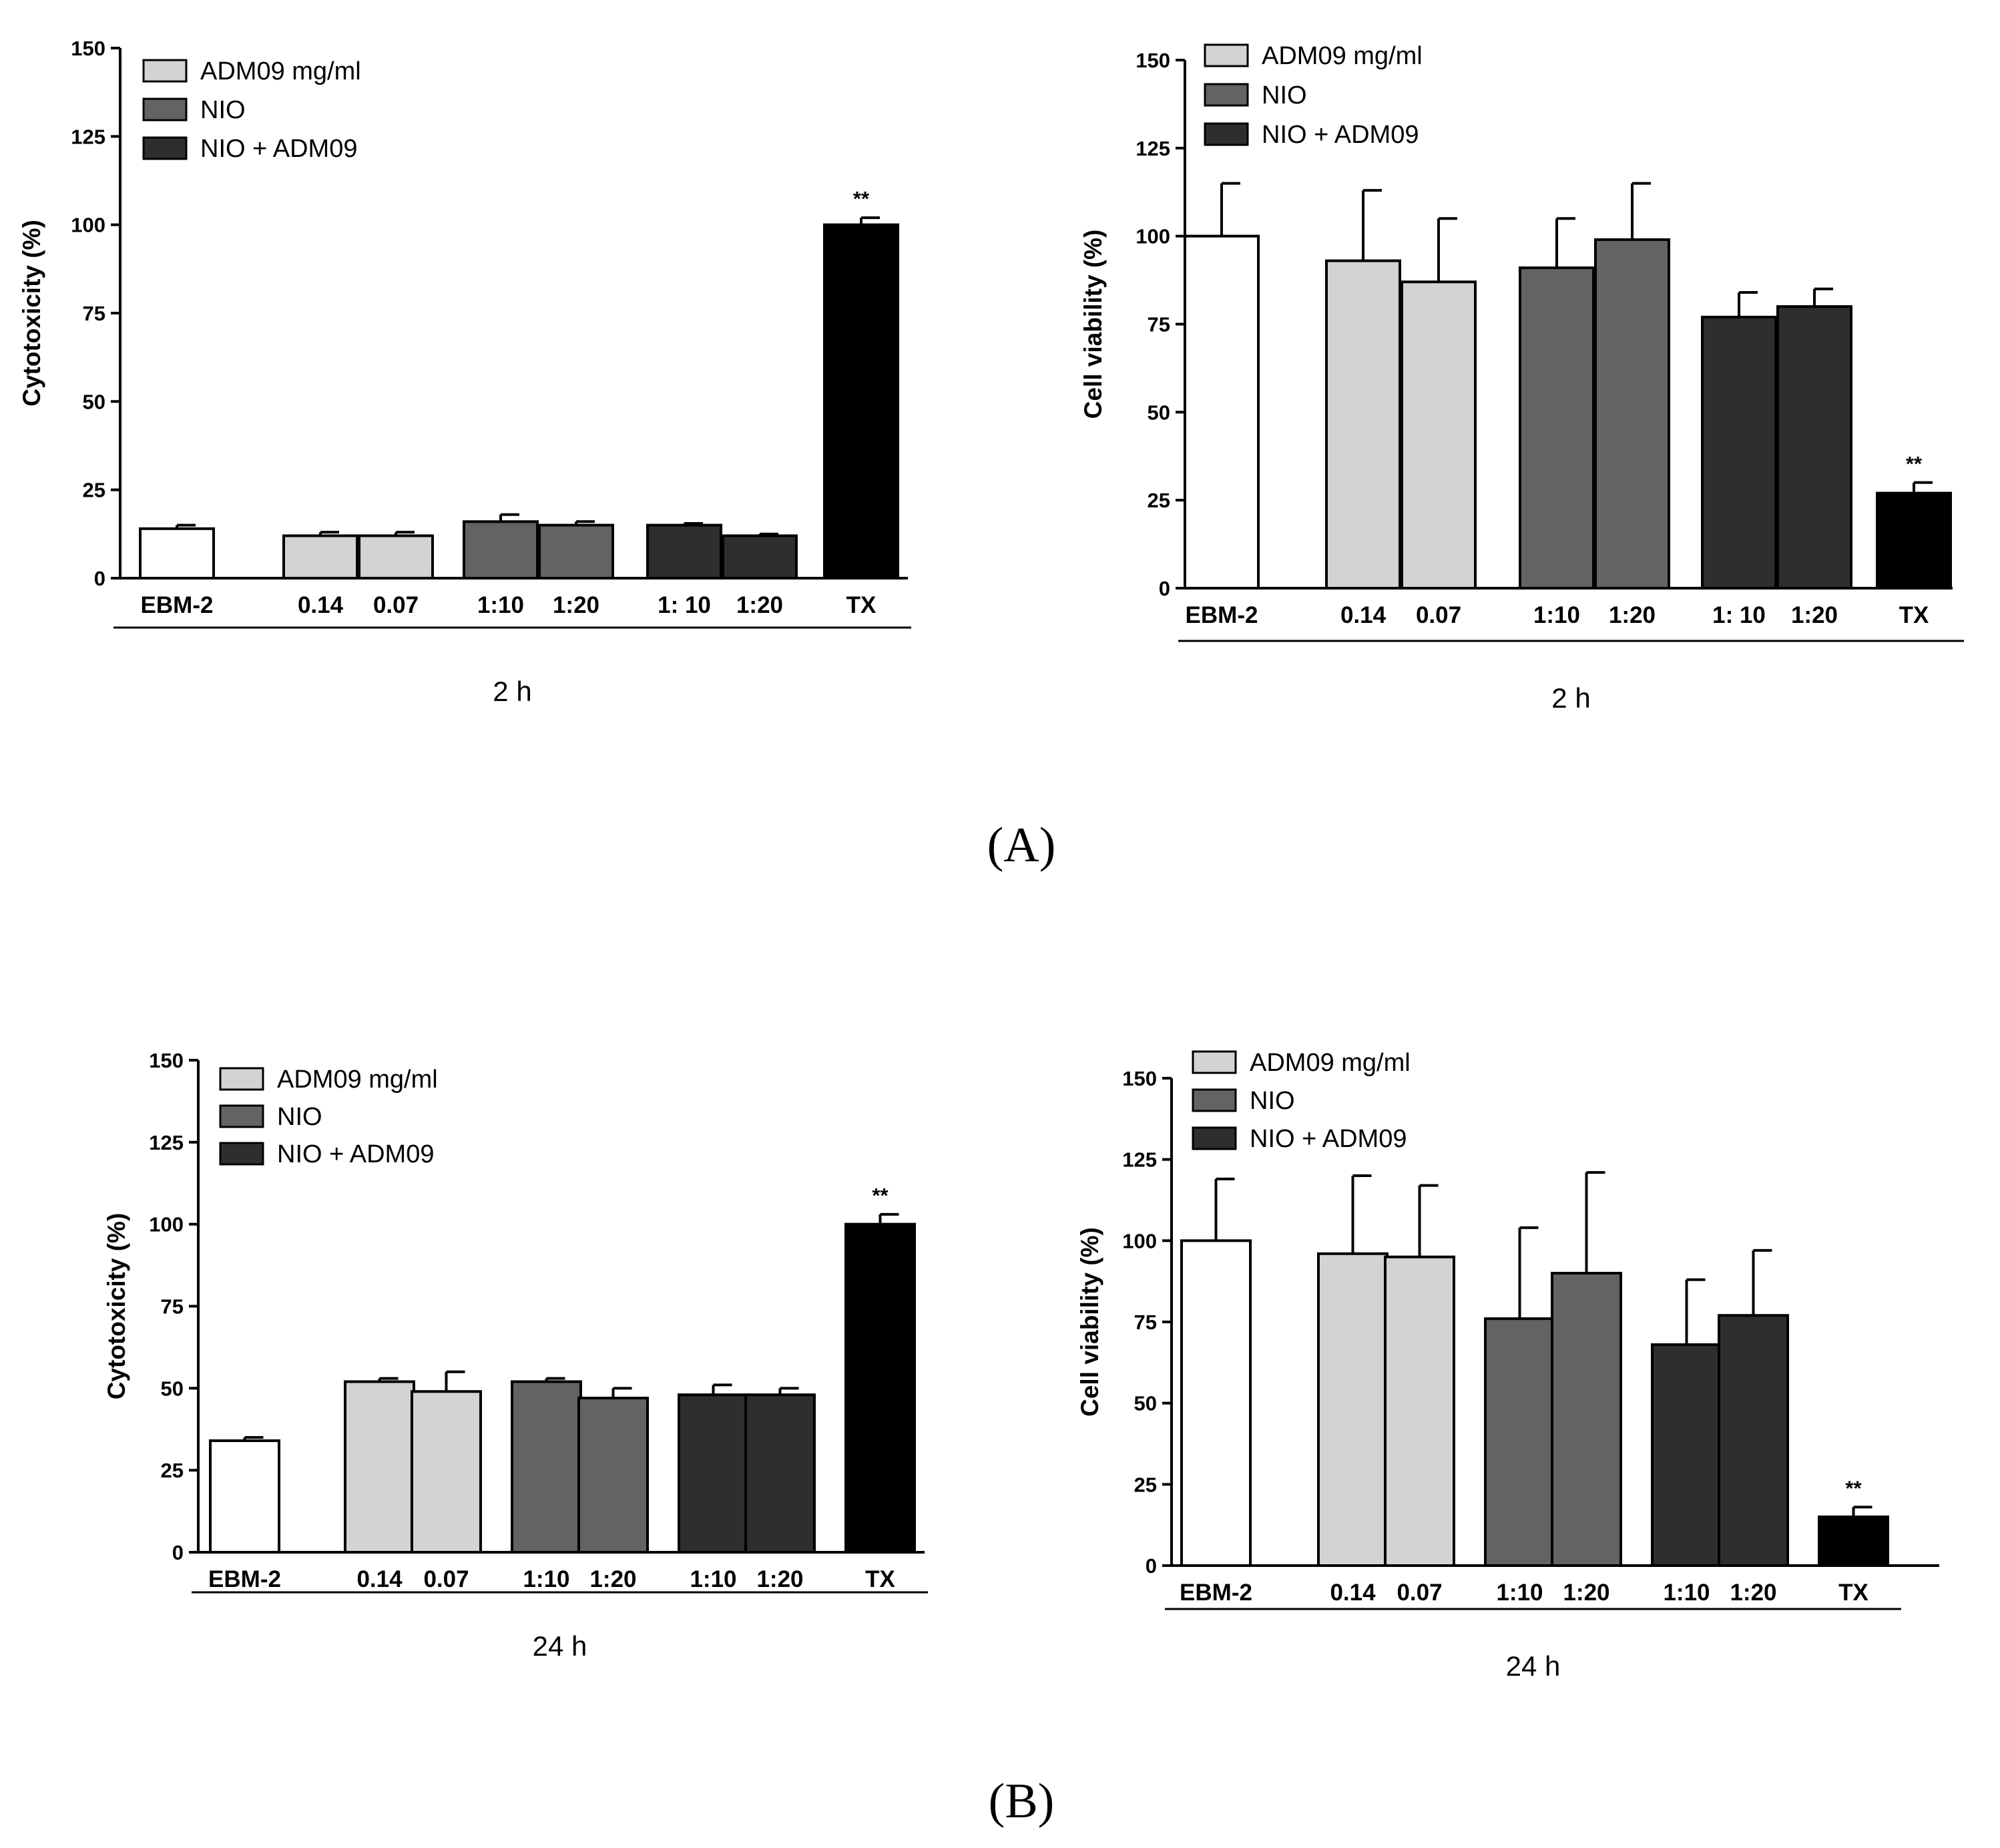 This screenshot has width=2000, height=1848. What do you see at coordinates (1022, 1801) in the screenshot?
I see `panel-label-b: (B)` at bounding box center [1022, 1801].